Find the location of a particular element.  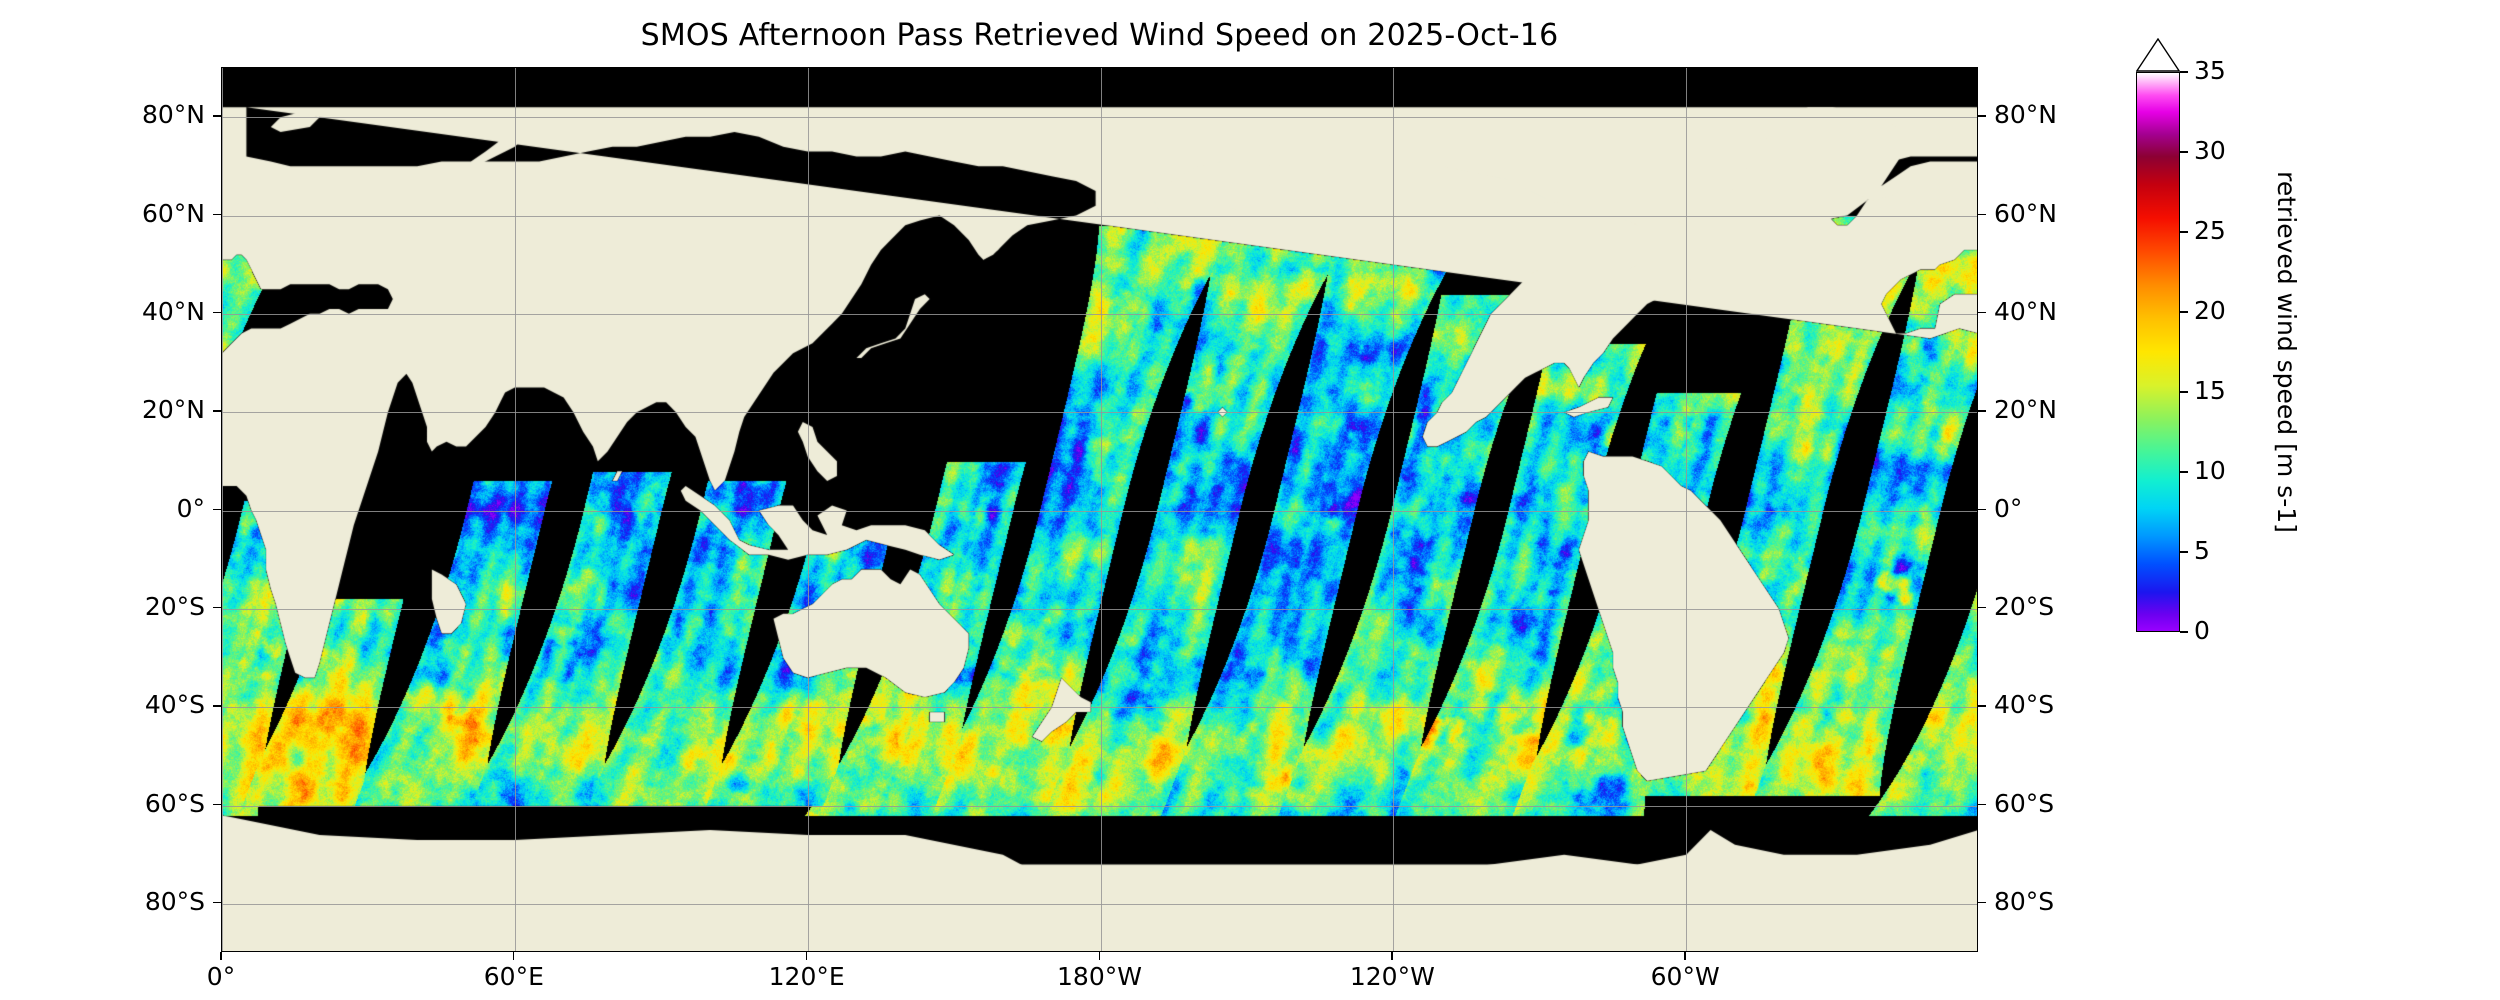

colorbar-gradient is located at coordinates (2158, 352).